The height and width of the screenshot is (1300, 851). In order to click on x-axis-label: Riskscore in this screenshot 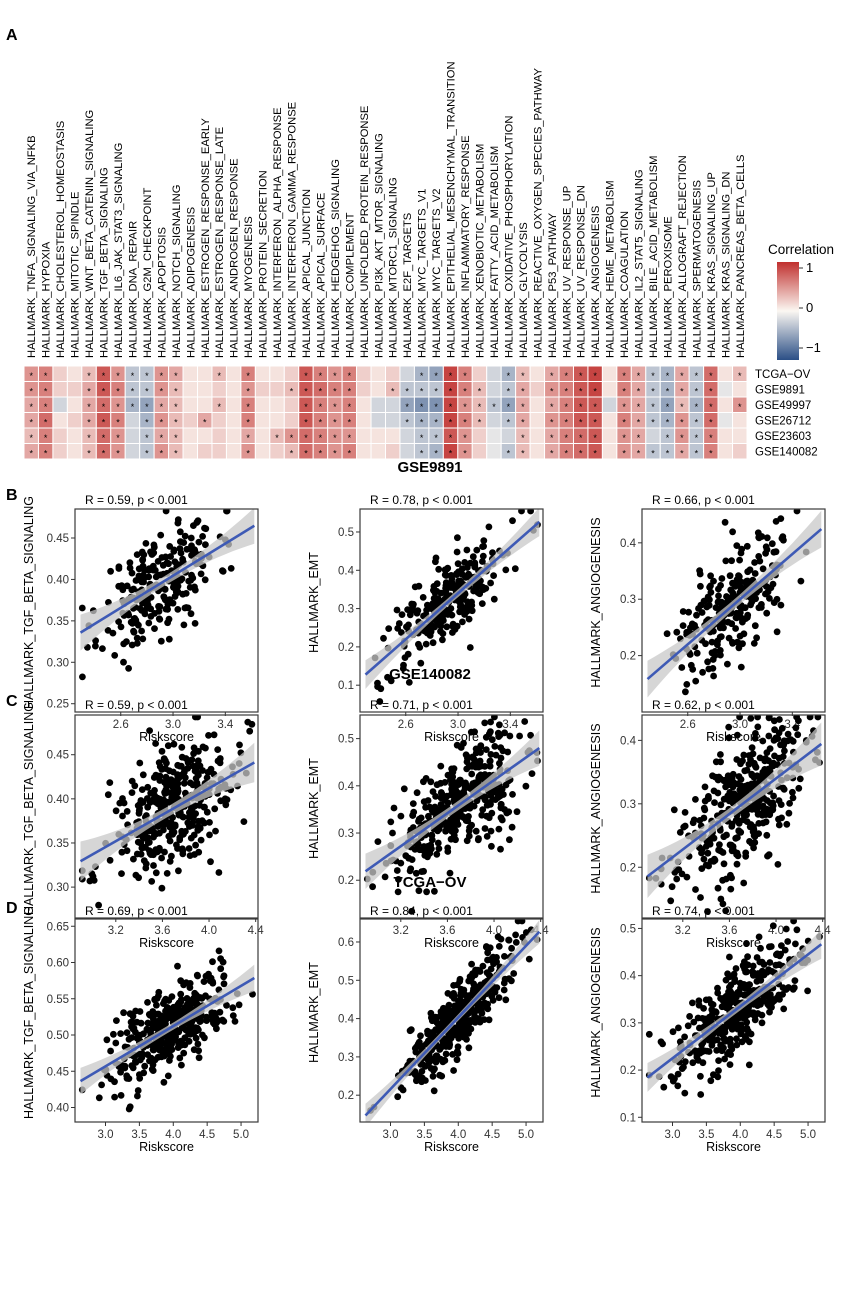, I will do `click(451, 943)`.